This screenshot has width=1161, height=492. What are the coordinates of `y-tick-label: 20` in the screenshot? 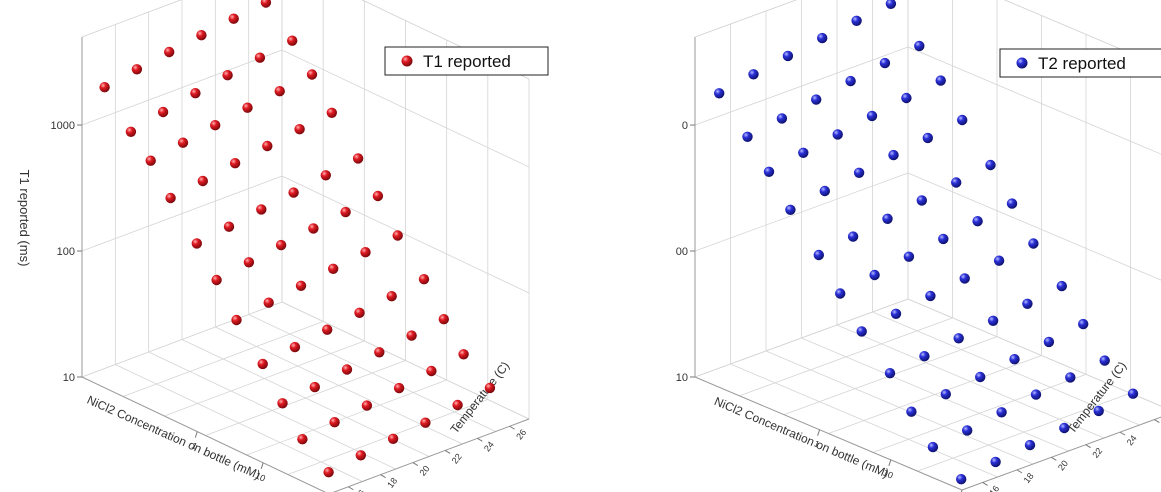 It's located at (1063, 465).